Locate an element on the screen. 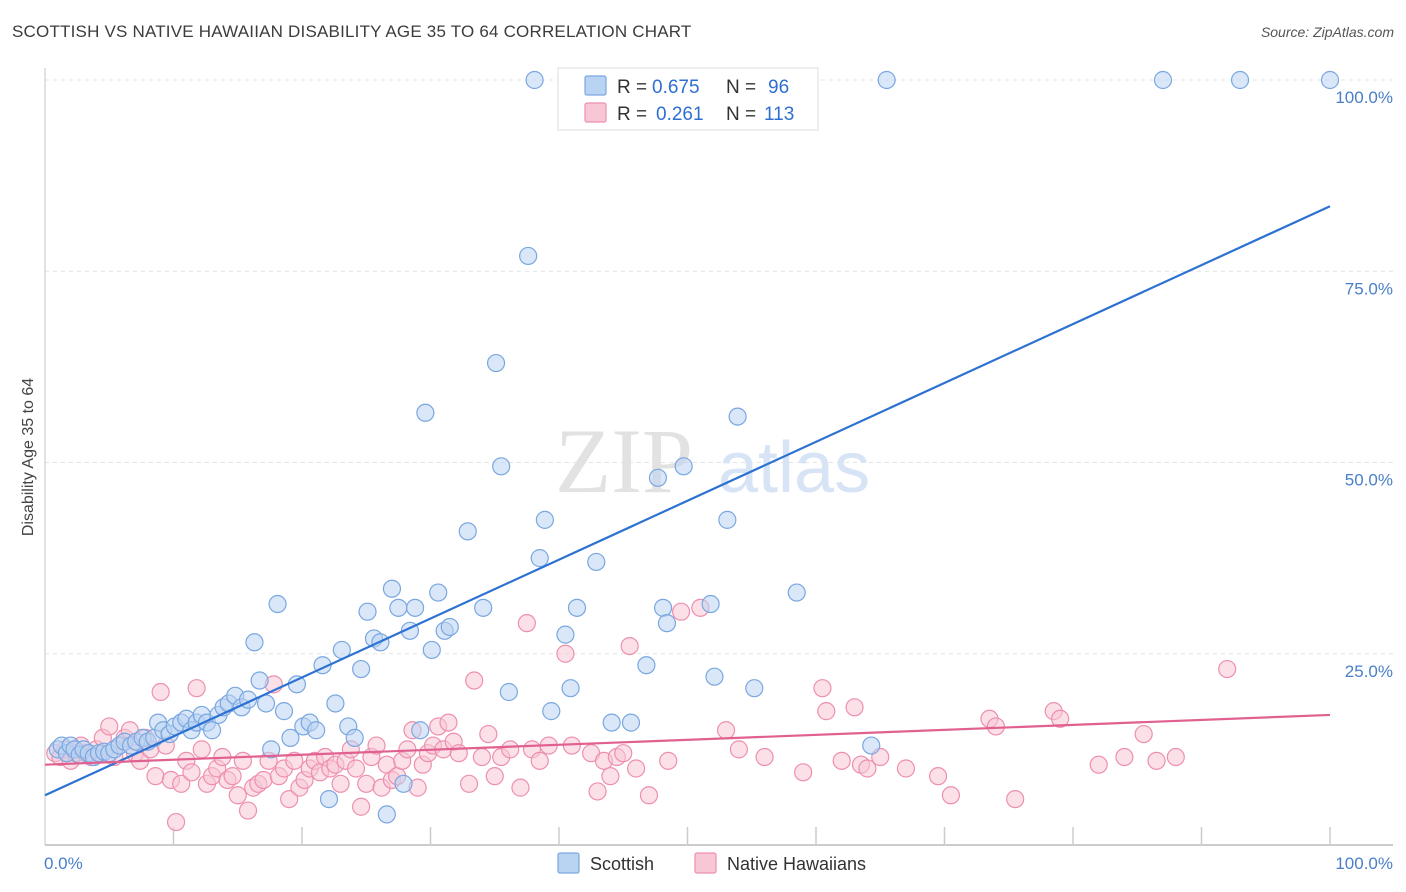 The width and height of the screenshot is (1406, 892). watermark: ZIP atlas is located at coordinates (712, 461).